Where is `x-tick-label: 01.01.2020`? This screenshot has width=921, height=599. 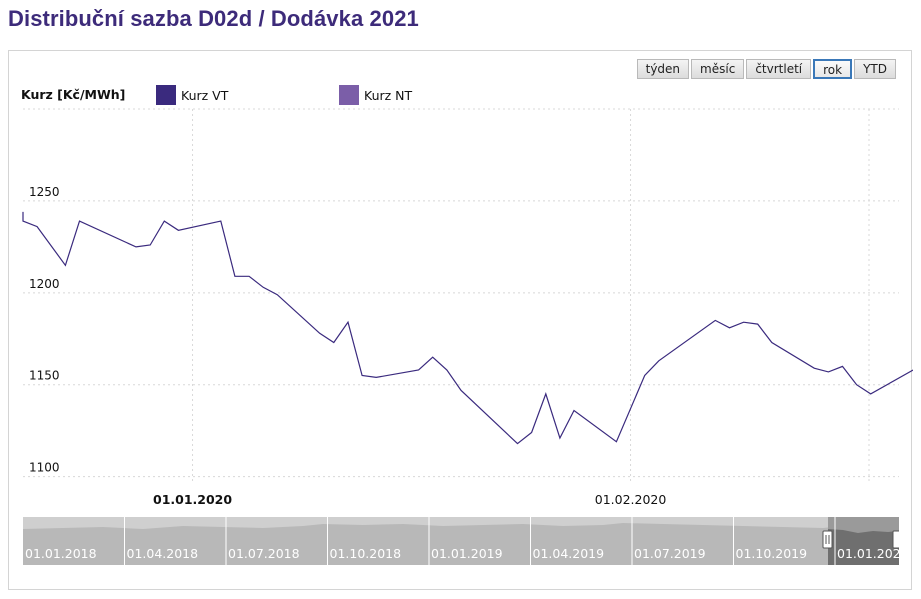 x-tick-label: 01.01.2020 is located at coordinates (192, 499).